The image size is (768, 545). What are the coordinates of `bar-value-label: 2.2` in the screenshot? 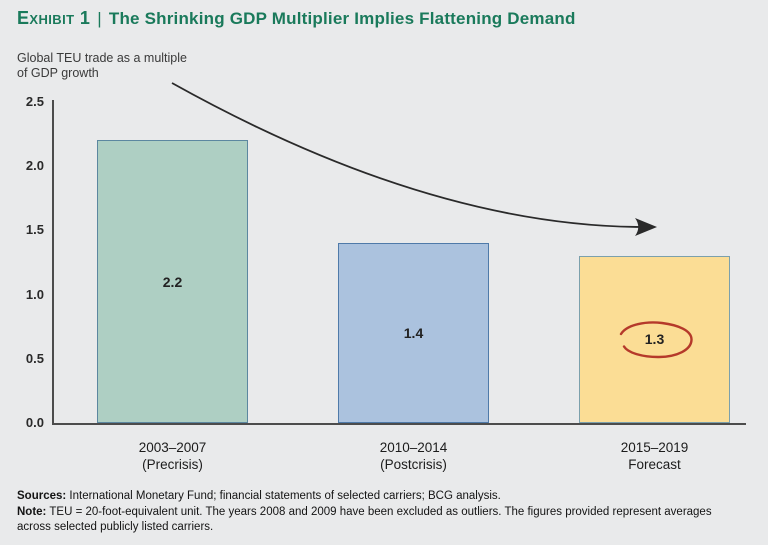 It's located at (172, 281).